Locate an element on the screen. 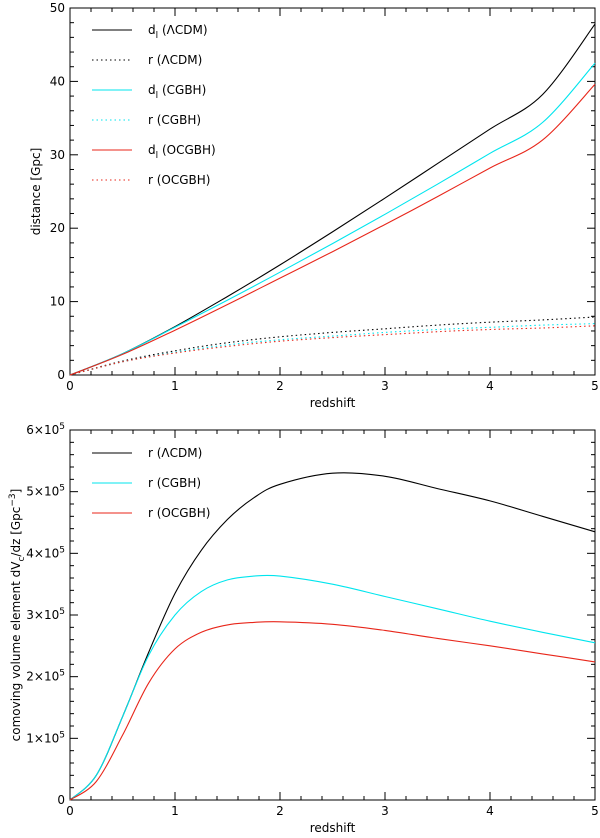 This screenshot has height=838, width=600. y-tick-label: 1×10⁵ is located at coordinates (45, 737).